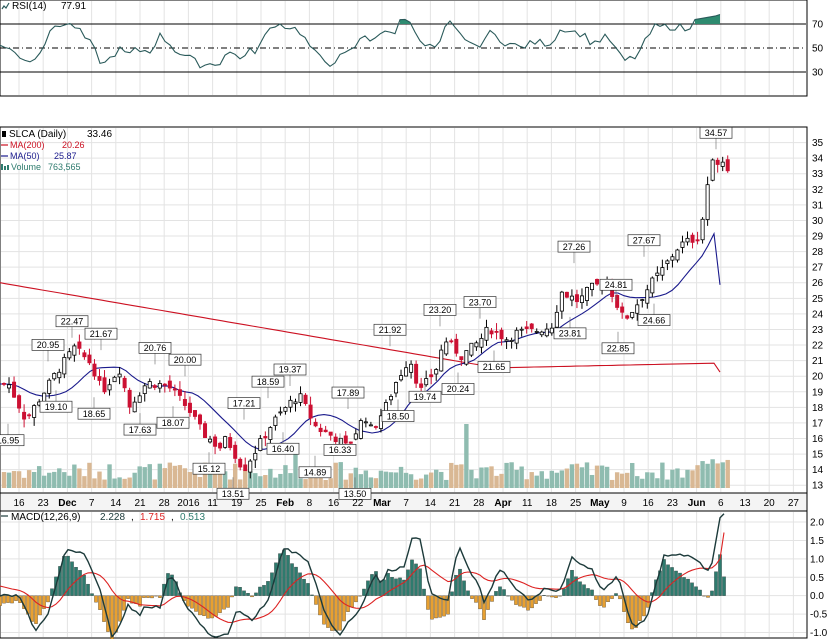 The width and height of the screenshot is (831, 639). Describe the element at coordinates (818, 159) in the screenshot. I see `price-tick-label: 34` at that location.